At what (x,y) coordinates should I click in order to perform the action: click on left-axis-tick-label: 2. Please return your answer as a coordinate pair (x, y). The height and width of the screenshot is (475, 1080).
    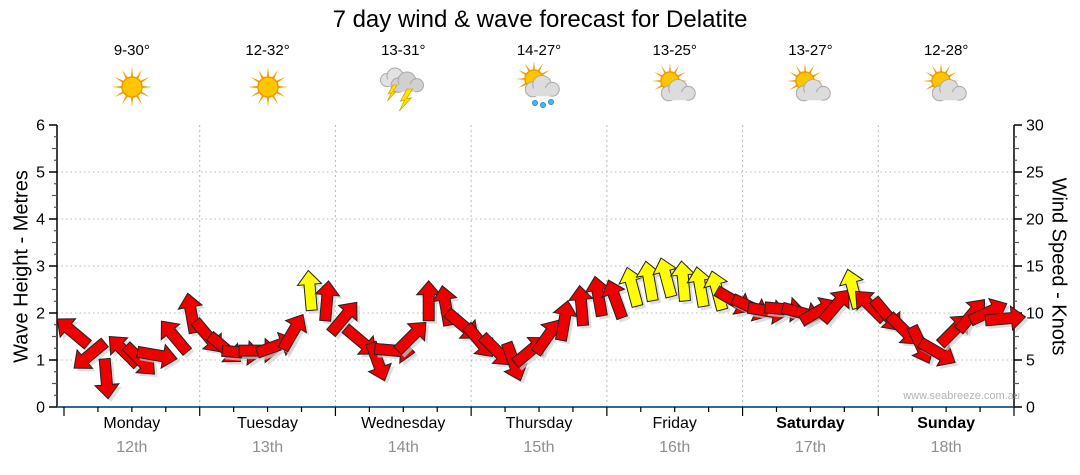
    Looking at the image, I should click on (40, 314).